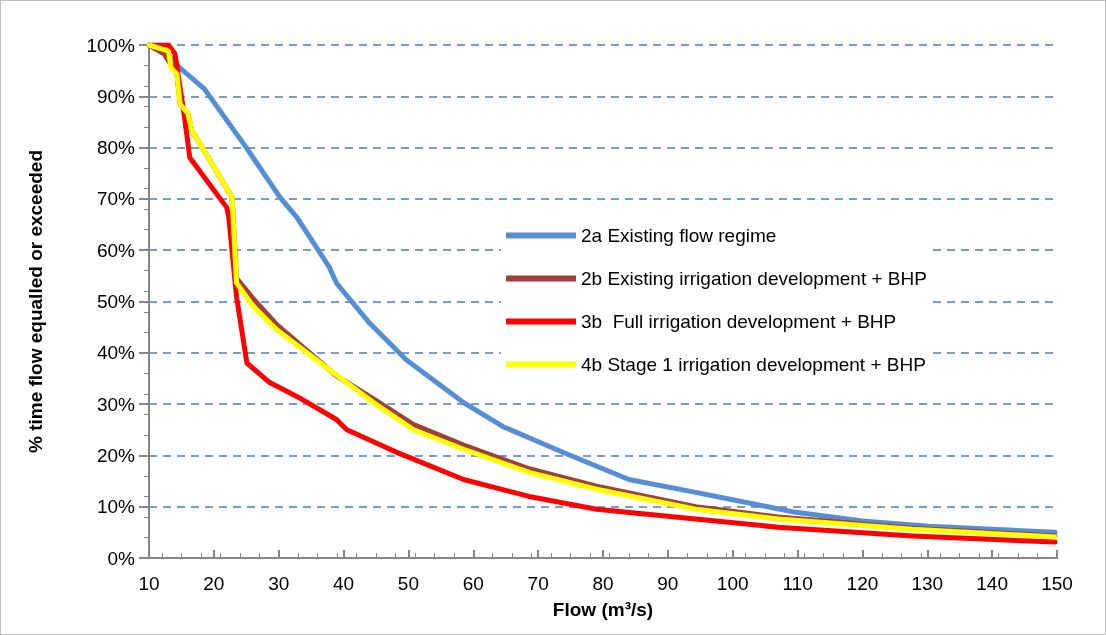 This screenshot has width=1106, height=635. What do you see at coordinates (116, 353) in the screenshot?
I see `y-tick-label: 40%` at bounding box center [116, 353].